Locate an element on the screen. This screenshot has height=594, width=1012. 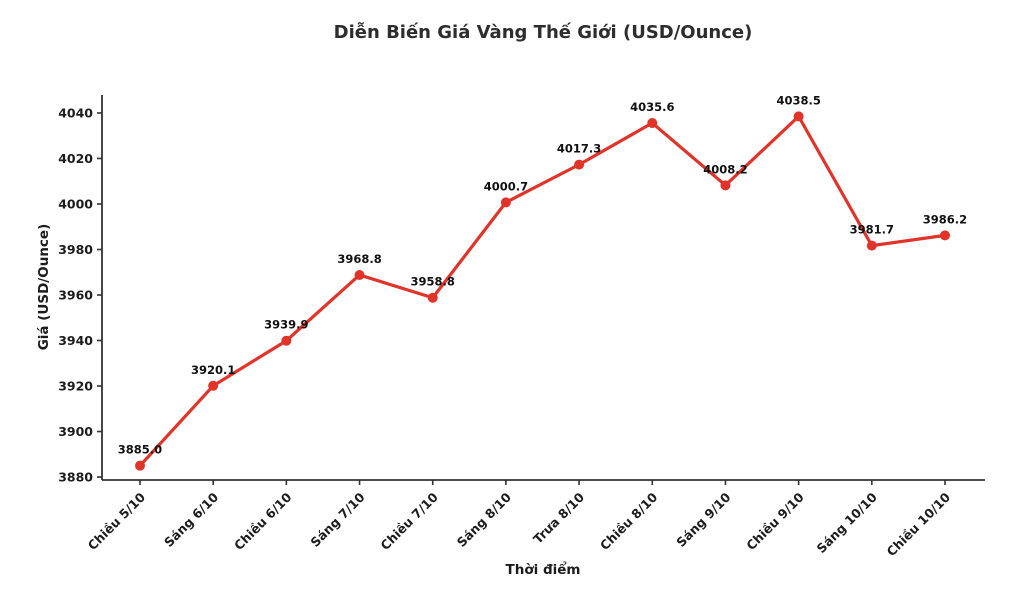
data-point-label: 3939.9 is located at coordinates (286, 325).